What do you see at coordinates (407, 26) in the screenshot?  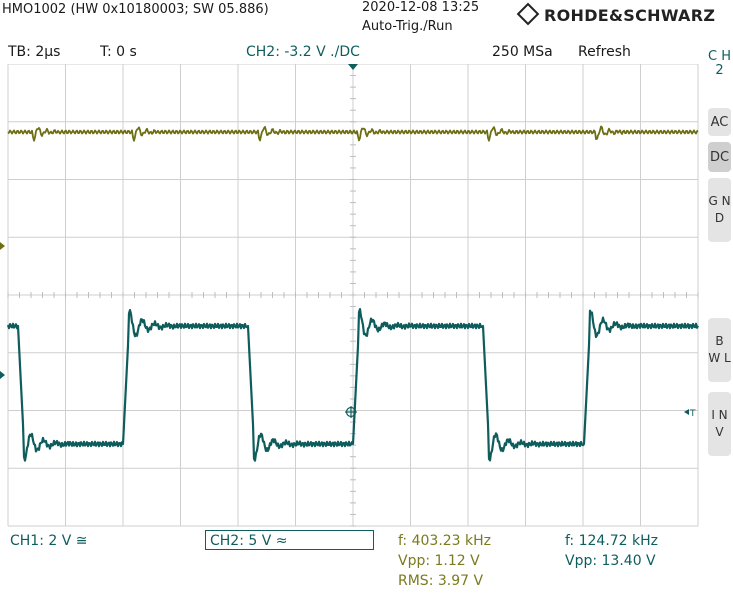 I see `trigger-mode: Auto-Trig./Run` at bounding box center [407, 26].